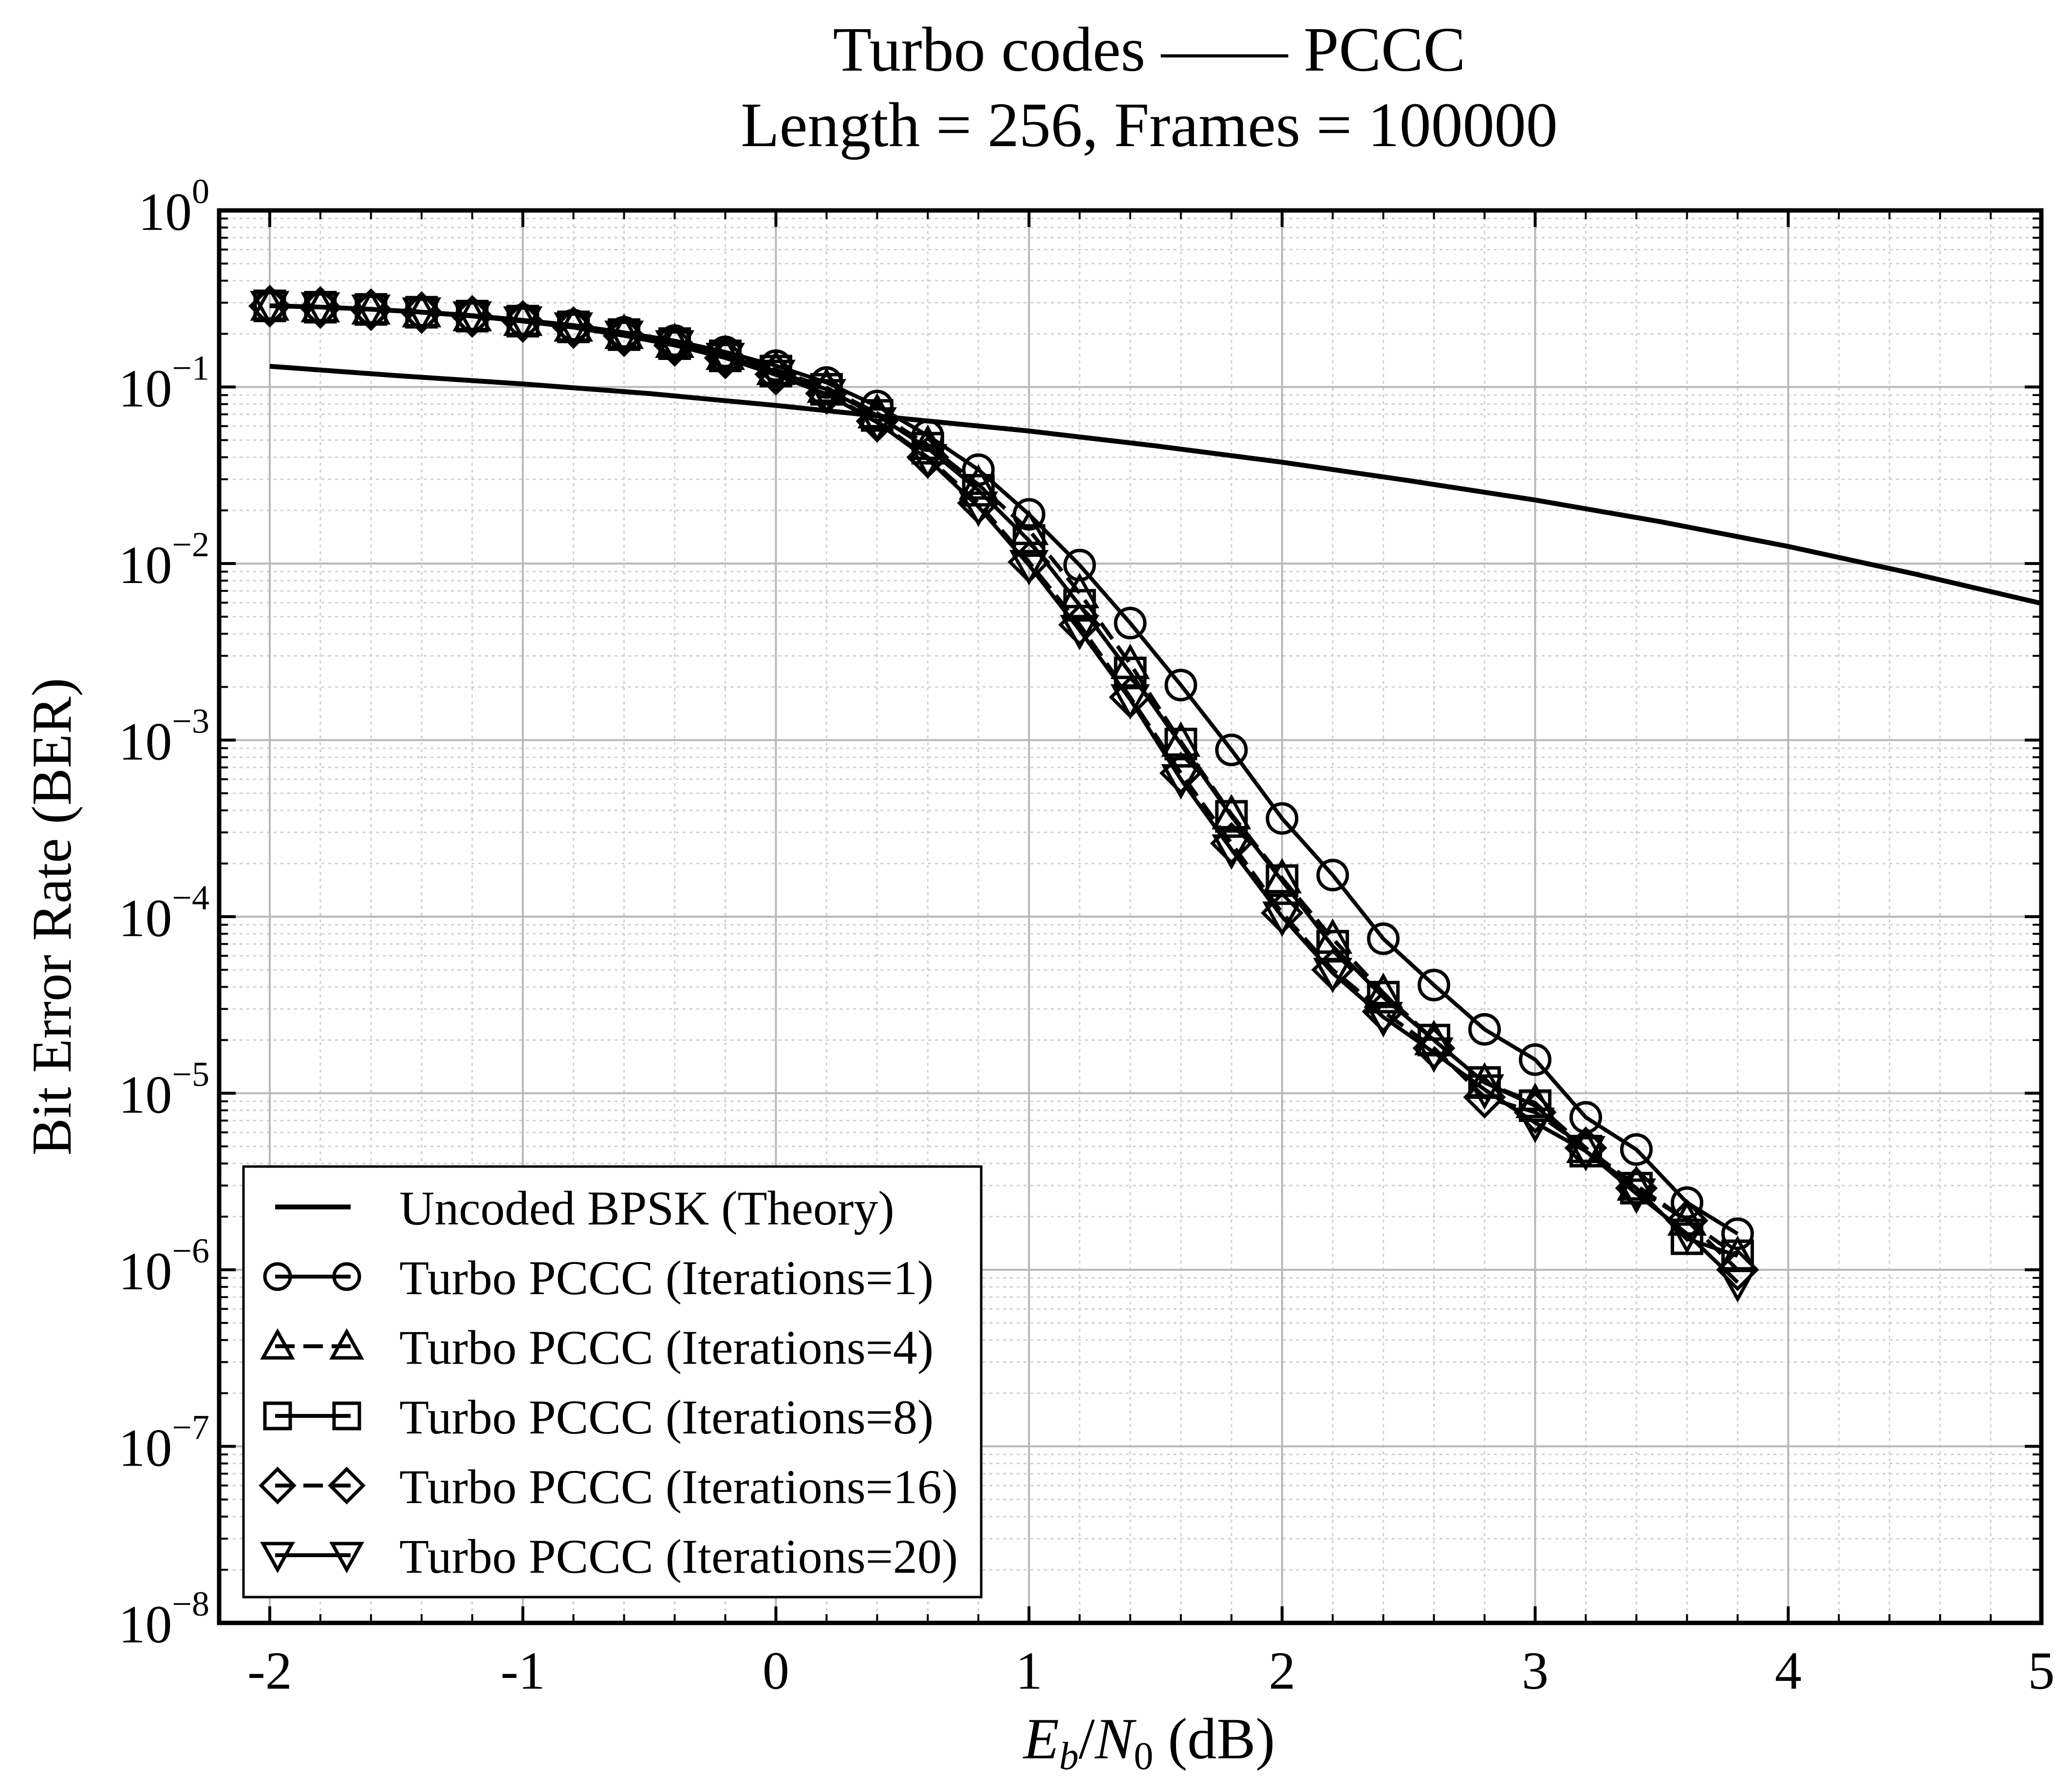 This screenshot has height=1789, width=2072. Describe the element at coordinates (1282, 1670) in the screenshot. I see `x-tick-label: 2` at that location.